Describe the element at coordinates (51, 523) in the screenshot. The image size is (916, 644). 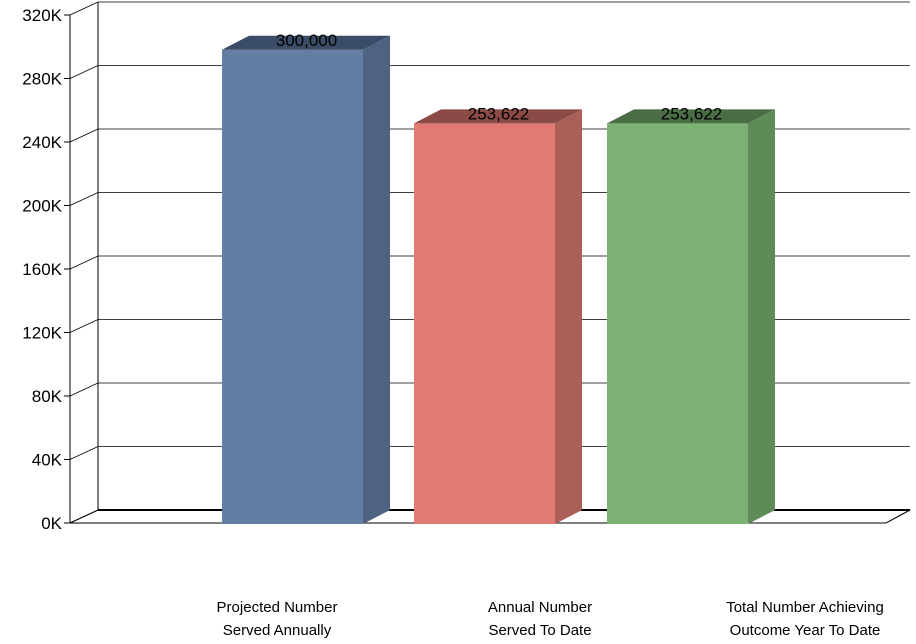
I see `y-tick-label: 0K` at that location.